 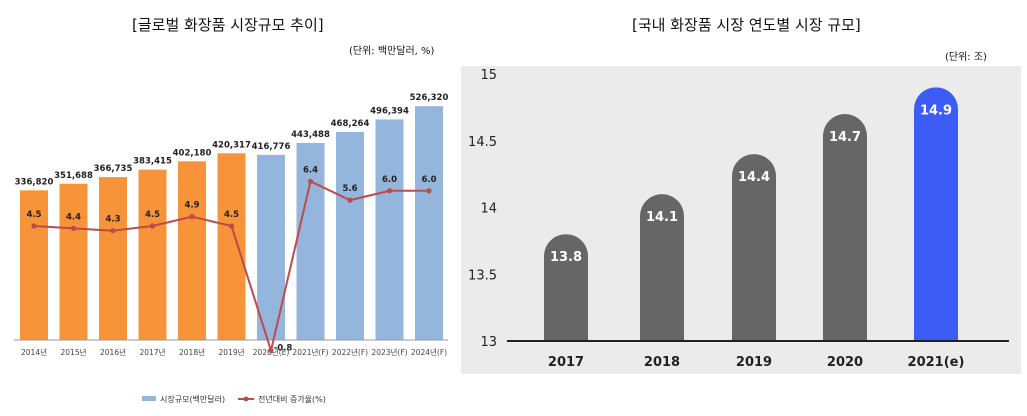 I want to click on y-tick-label-3: 14.5, so click(x=482, y=142).